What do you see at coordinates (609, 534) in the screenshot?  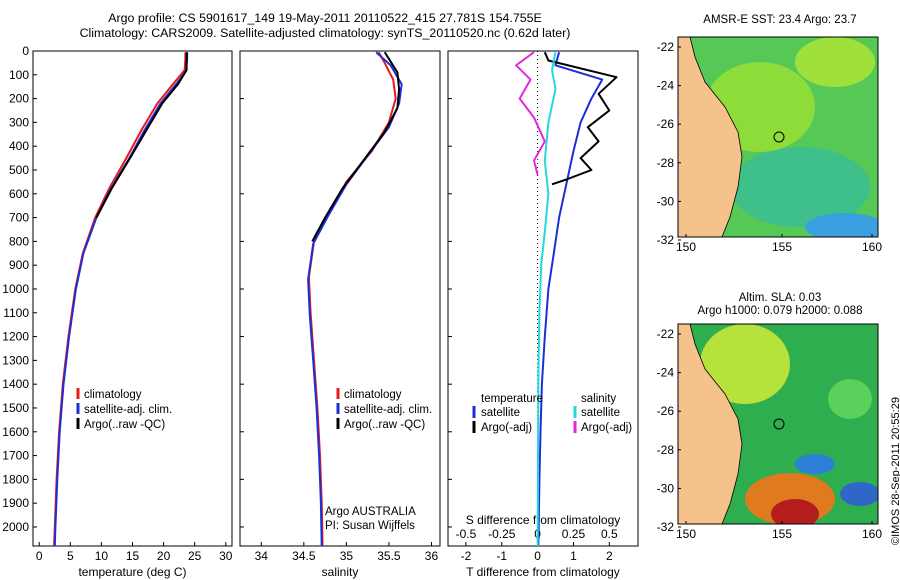 I see `top-x-tick-label: 0.5` at bounding box center [609, 534].